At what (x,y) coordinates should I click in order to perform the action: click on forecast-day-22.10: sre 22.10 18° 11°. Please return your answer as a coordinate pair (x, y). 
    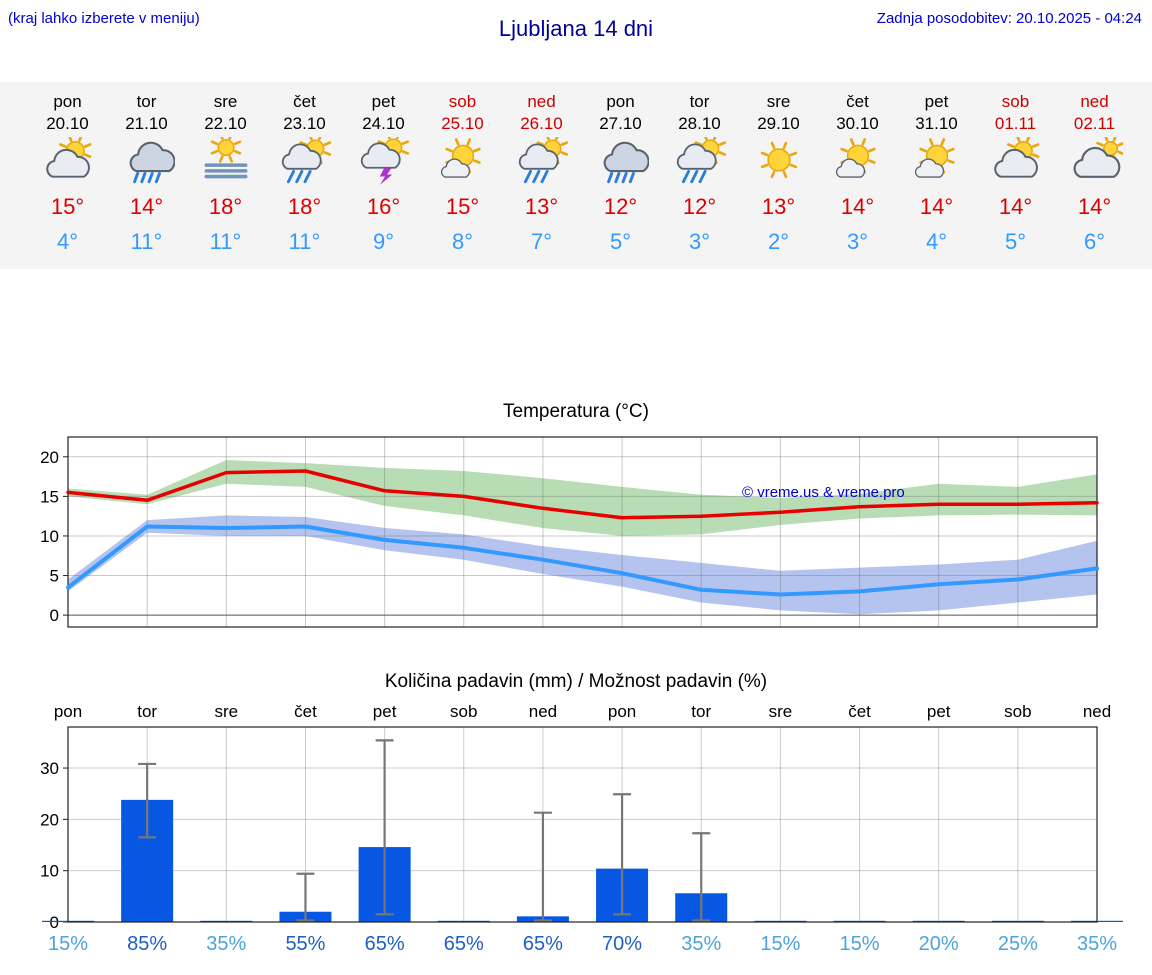
    Looking at the image, I should click on (225, 173).